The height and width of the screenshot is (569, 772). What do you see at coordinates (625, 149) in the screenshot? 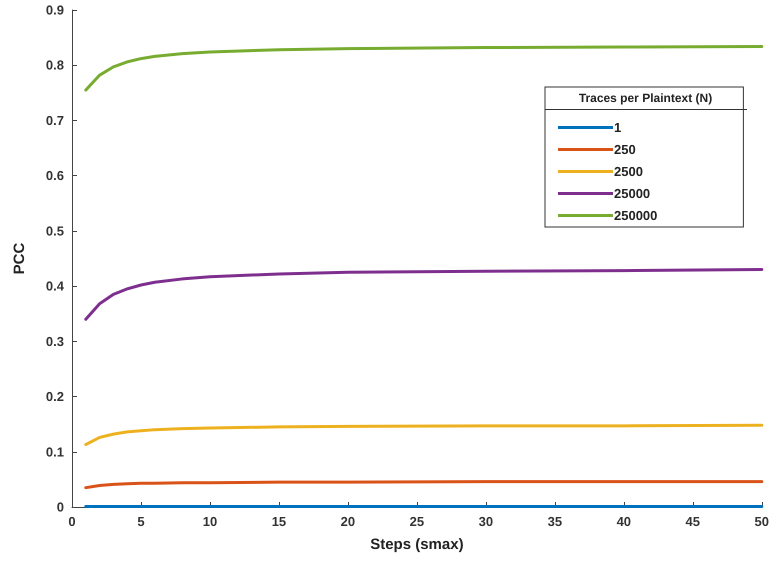
I see `legend-label: 250` at bounding box center [625, 149].